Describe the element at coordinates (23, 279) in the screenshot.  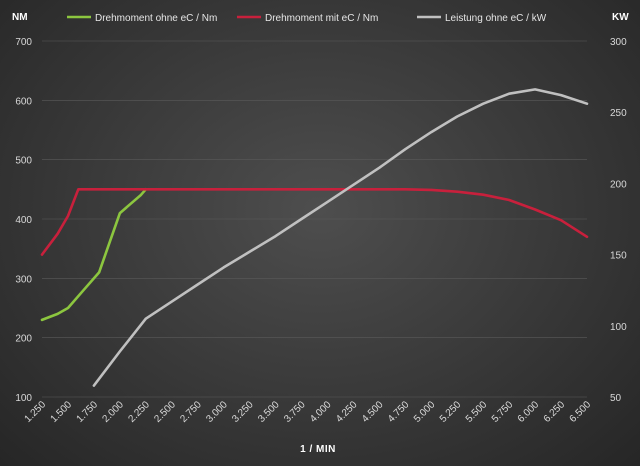
I see `left-tick-label: 300` at that location.